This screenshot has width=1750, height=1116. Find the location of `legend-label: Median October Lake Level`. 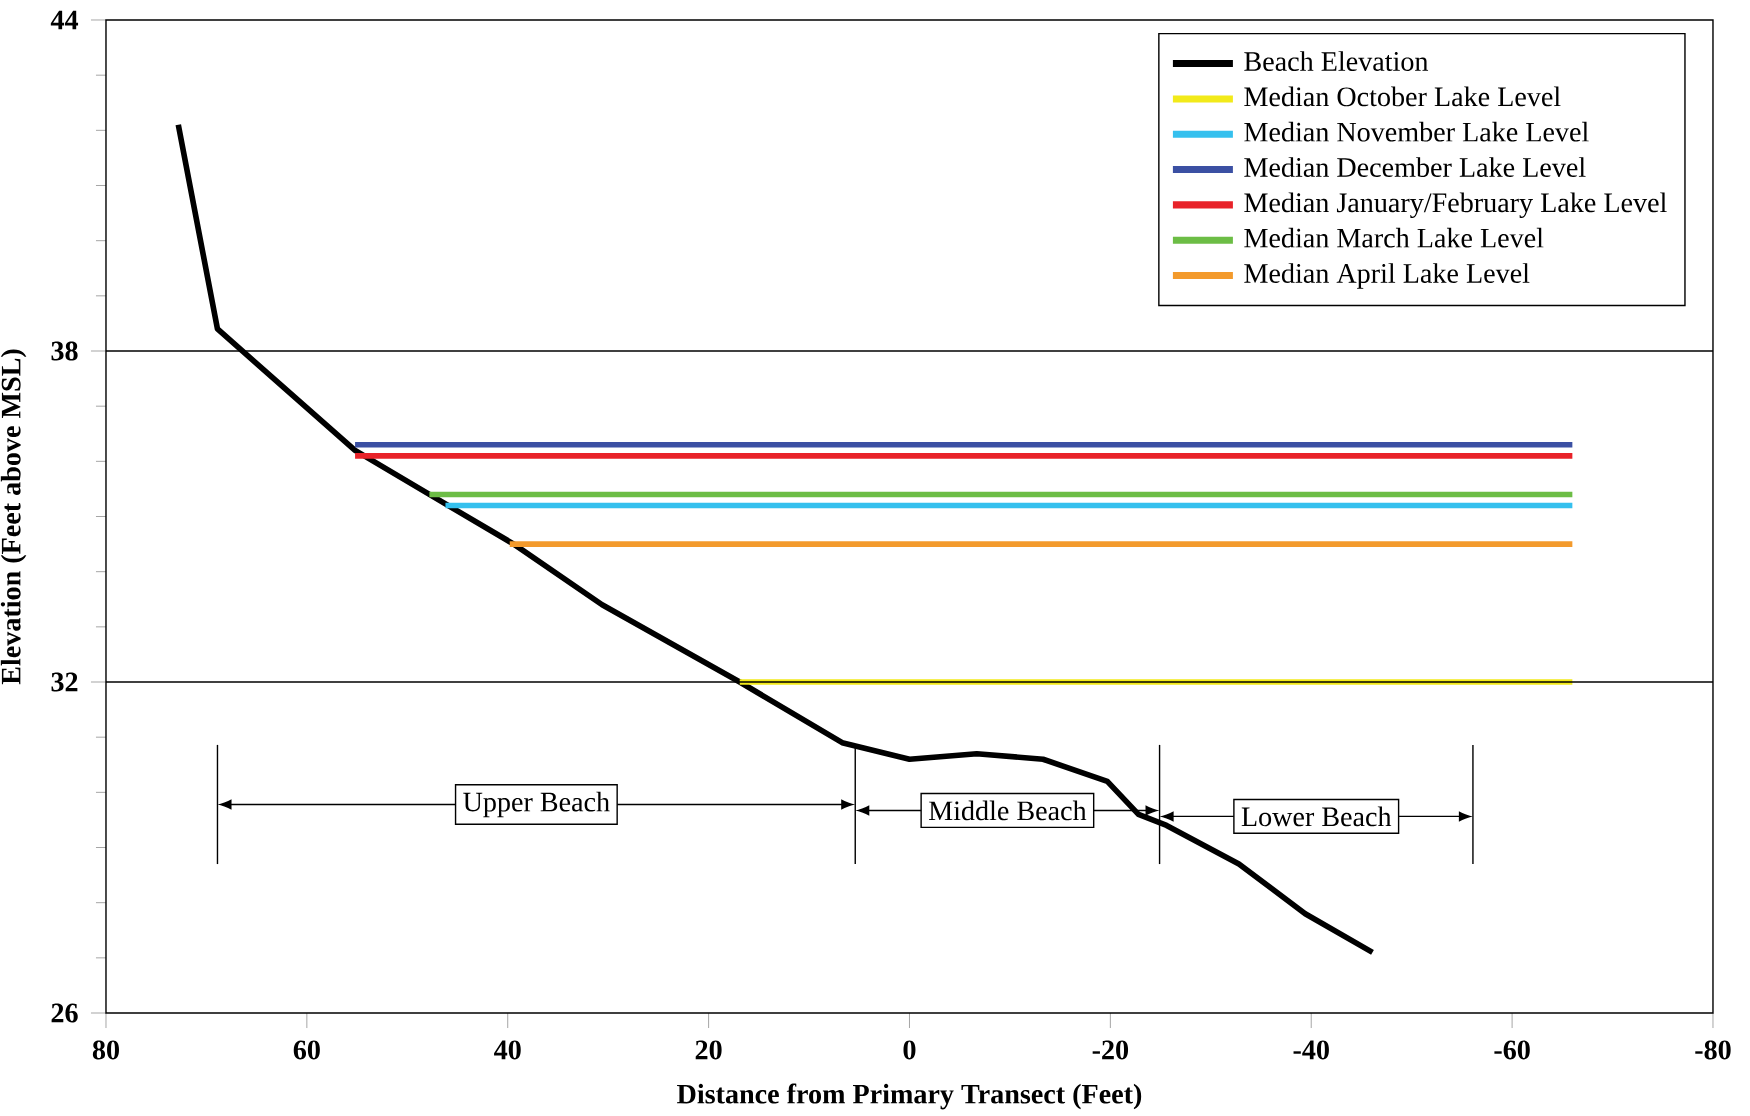

legend-label: Median October Lake Level is located at coordinates (1402, 96).